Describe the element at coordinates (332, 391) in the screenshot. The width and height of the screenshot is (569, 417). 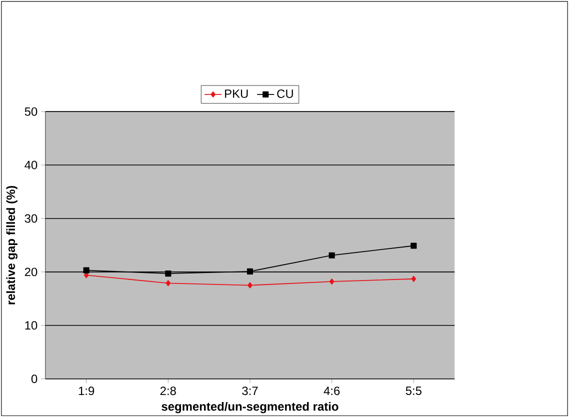
I see `x-tick-label: 4:6` at that location.